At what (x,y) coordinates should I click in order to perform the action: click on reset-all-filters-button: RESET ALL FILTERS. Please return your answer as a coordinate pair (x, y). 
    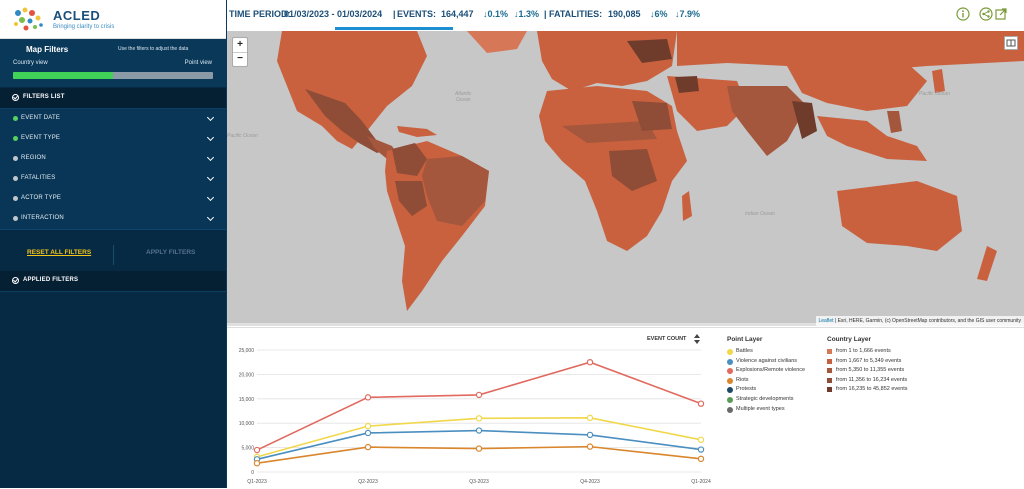
    Looking at the image, I should click on (59, 252).